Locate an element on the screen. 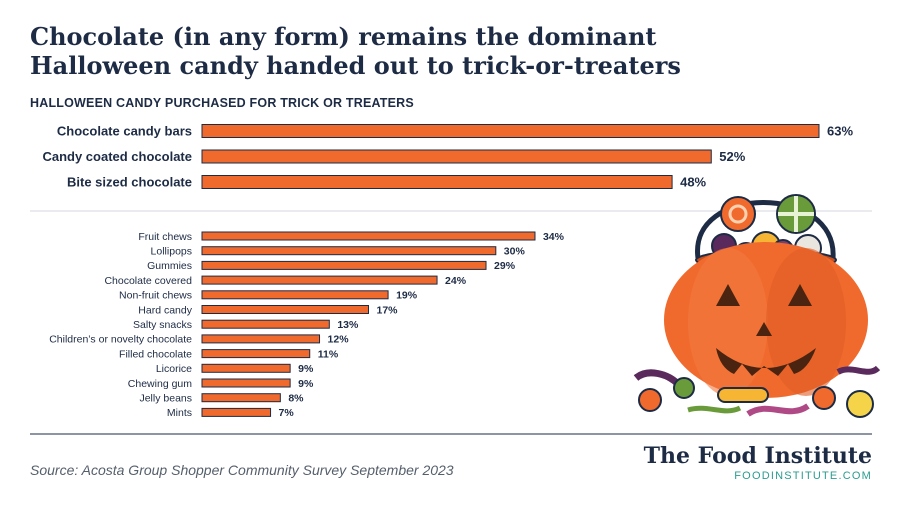 The width and height of the screenshot is (900, 506). value-label: 8% is located at coordinates (296, 398).